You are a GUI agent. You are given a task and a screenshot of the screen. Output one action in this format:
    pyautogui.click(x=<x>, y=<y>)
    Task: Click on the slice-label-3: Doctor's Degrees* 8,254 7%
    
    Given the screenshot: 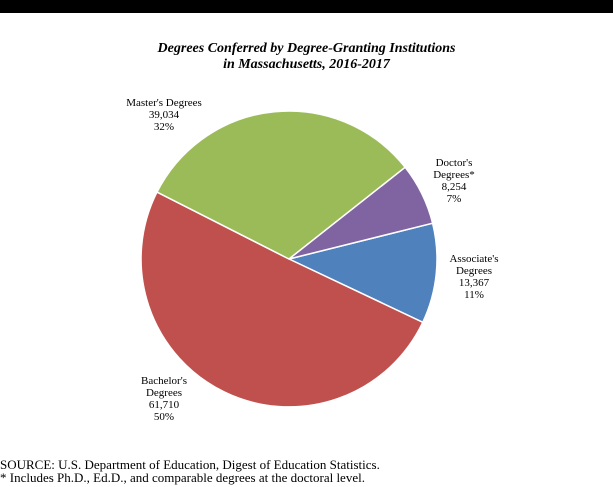 What is the action you would take?
    pyautogui.click(x=454, y=181)
    